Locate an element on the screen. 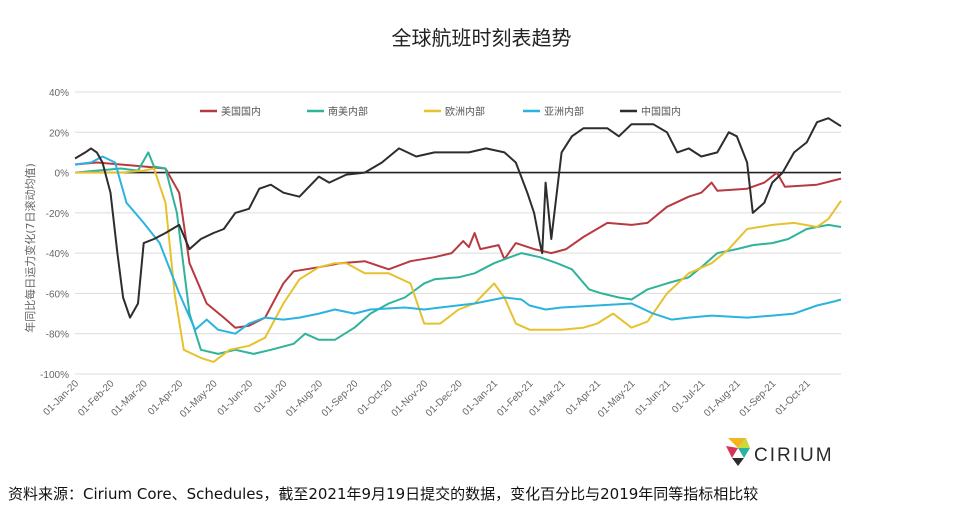 The width and height of the screenshot is (963, 518). x-tick-label: 01-Sep-20 is located at coordinates (340, 398).